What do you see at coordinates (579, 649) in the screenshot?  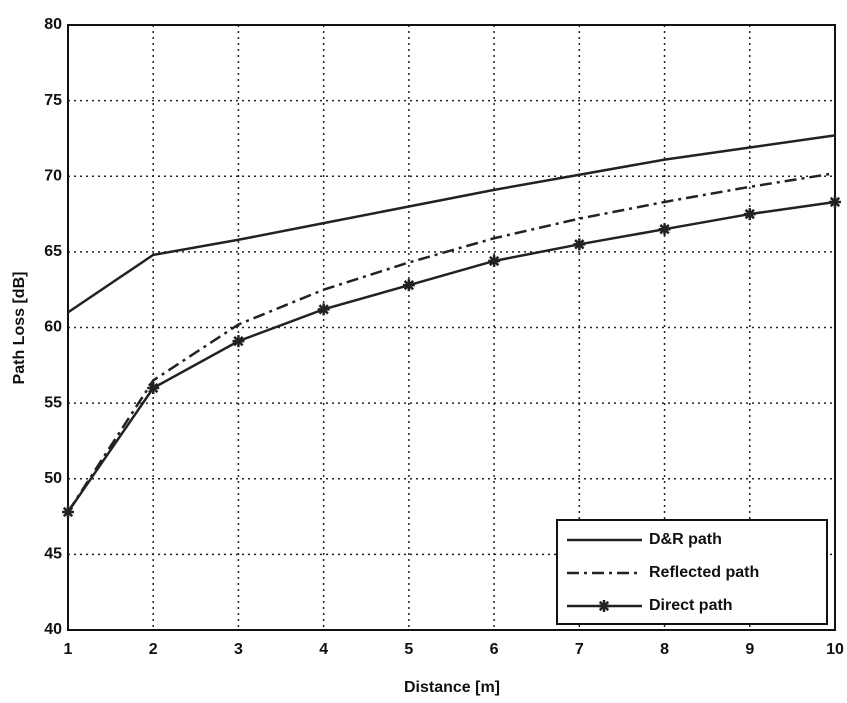 I see `x-tick-label: 7` at bounding box center [579, 649].